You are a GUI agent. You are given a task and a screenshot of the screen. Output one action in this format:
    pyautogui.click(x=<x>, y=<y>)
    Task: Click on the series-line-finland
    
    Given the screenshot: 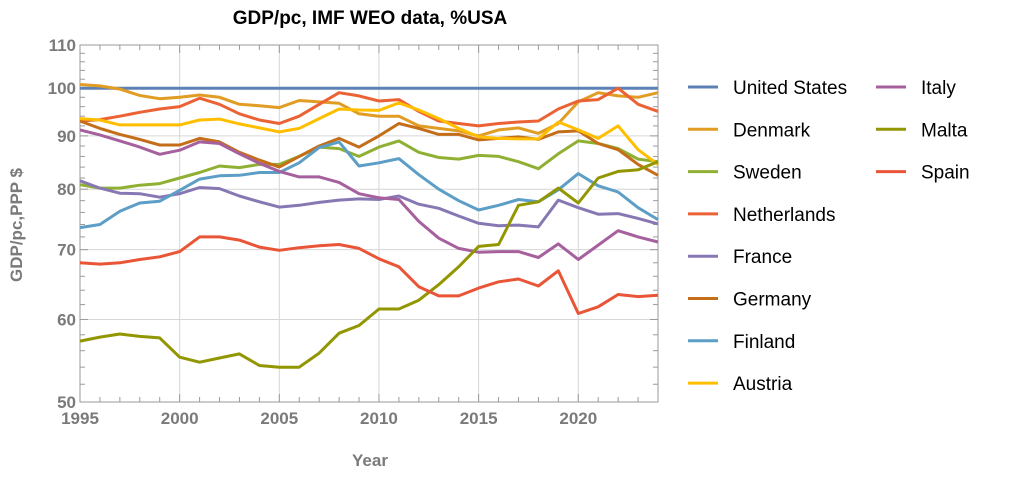 What is the action you would take?
    pyautogui.click(x=369, y=185)
    